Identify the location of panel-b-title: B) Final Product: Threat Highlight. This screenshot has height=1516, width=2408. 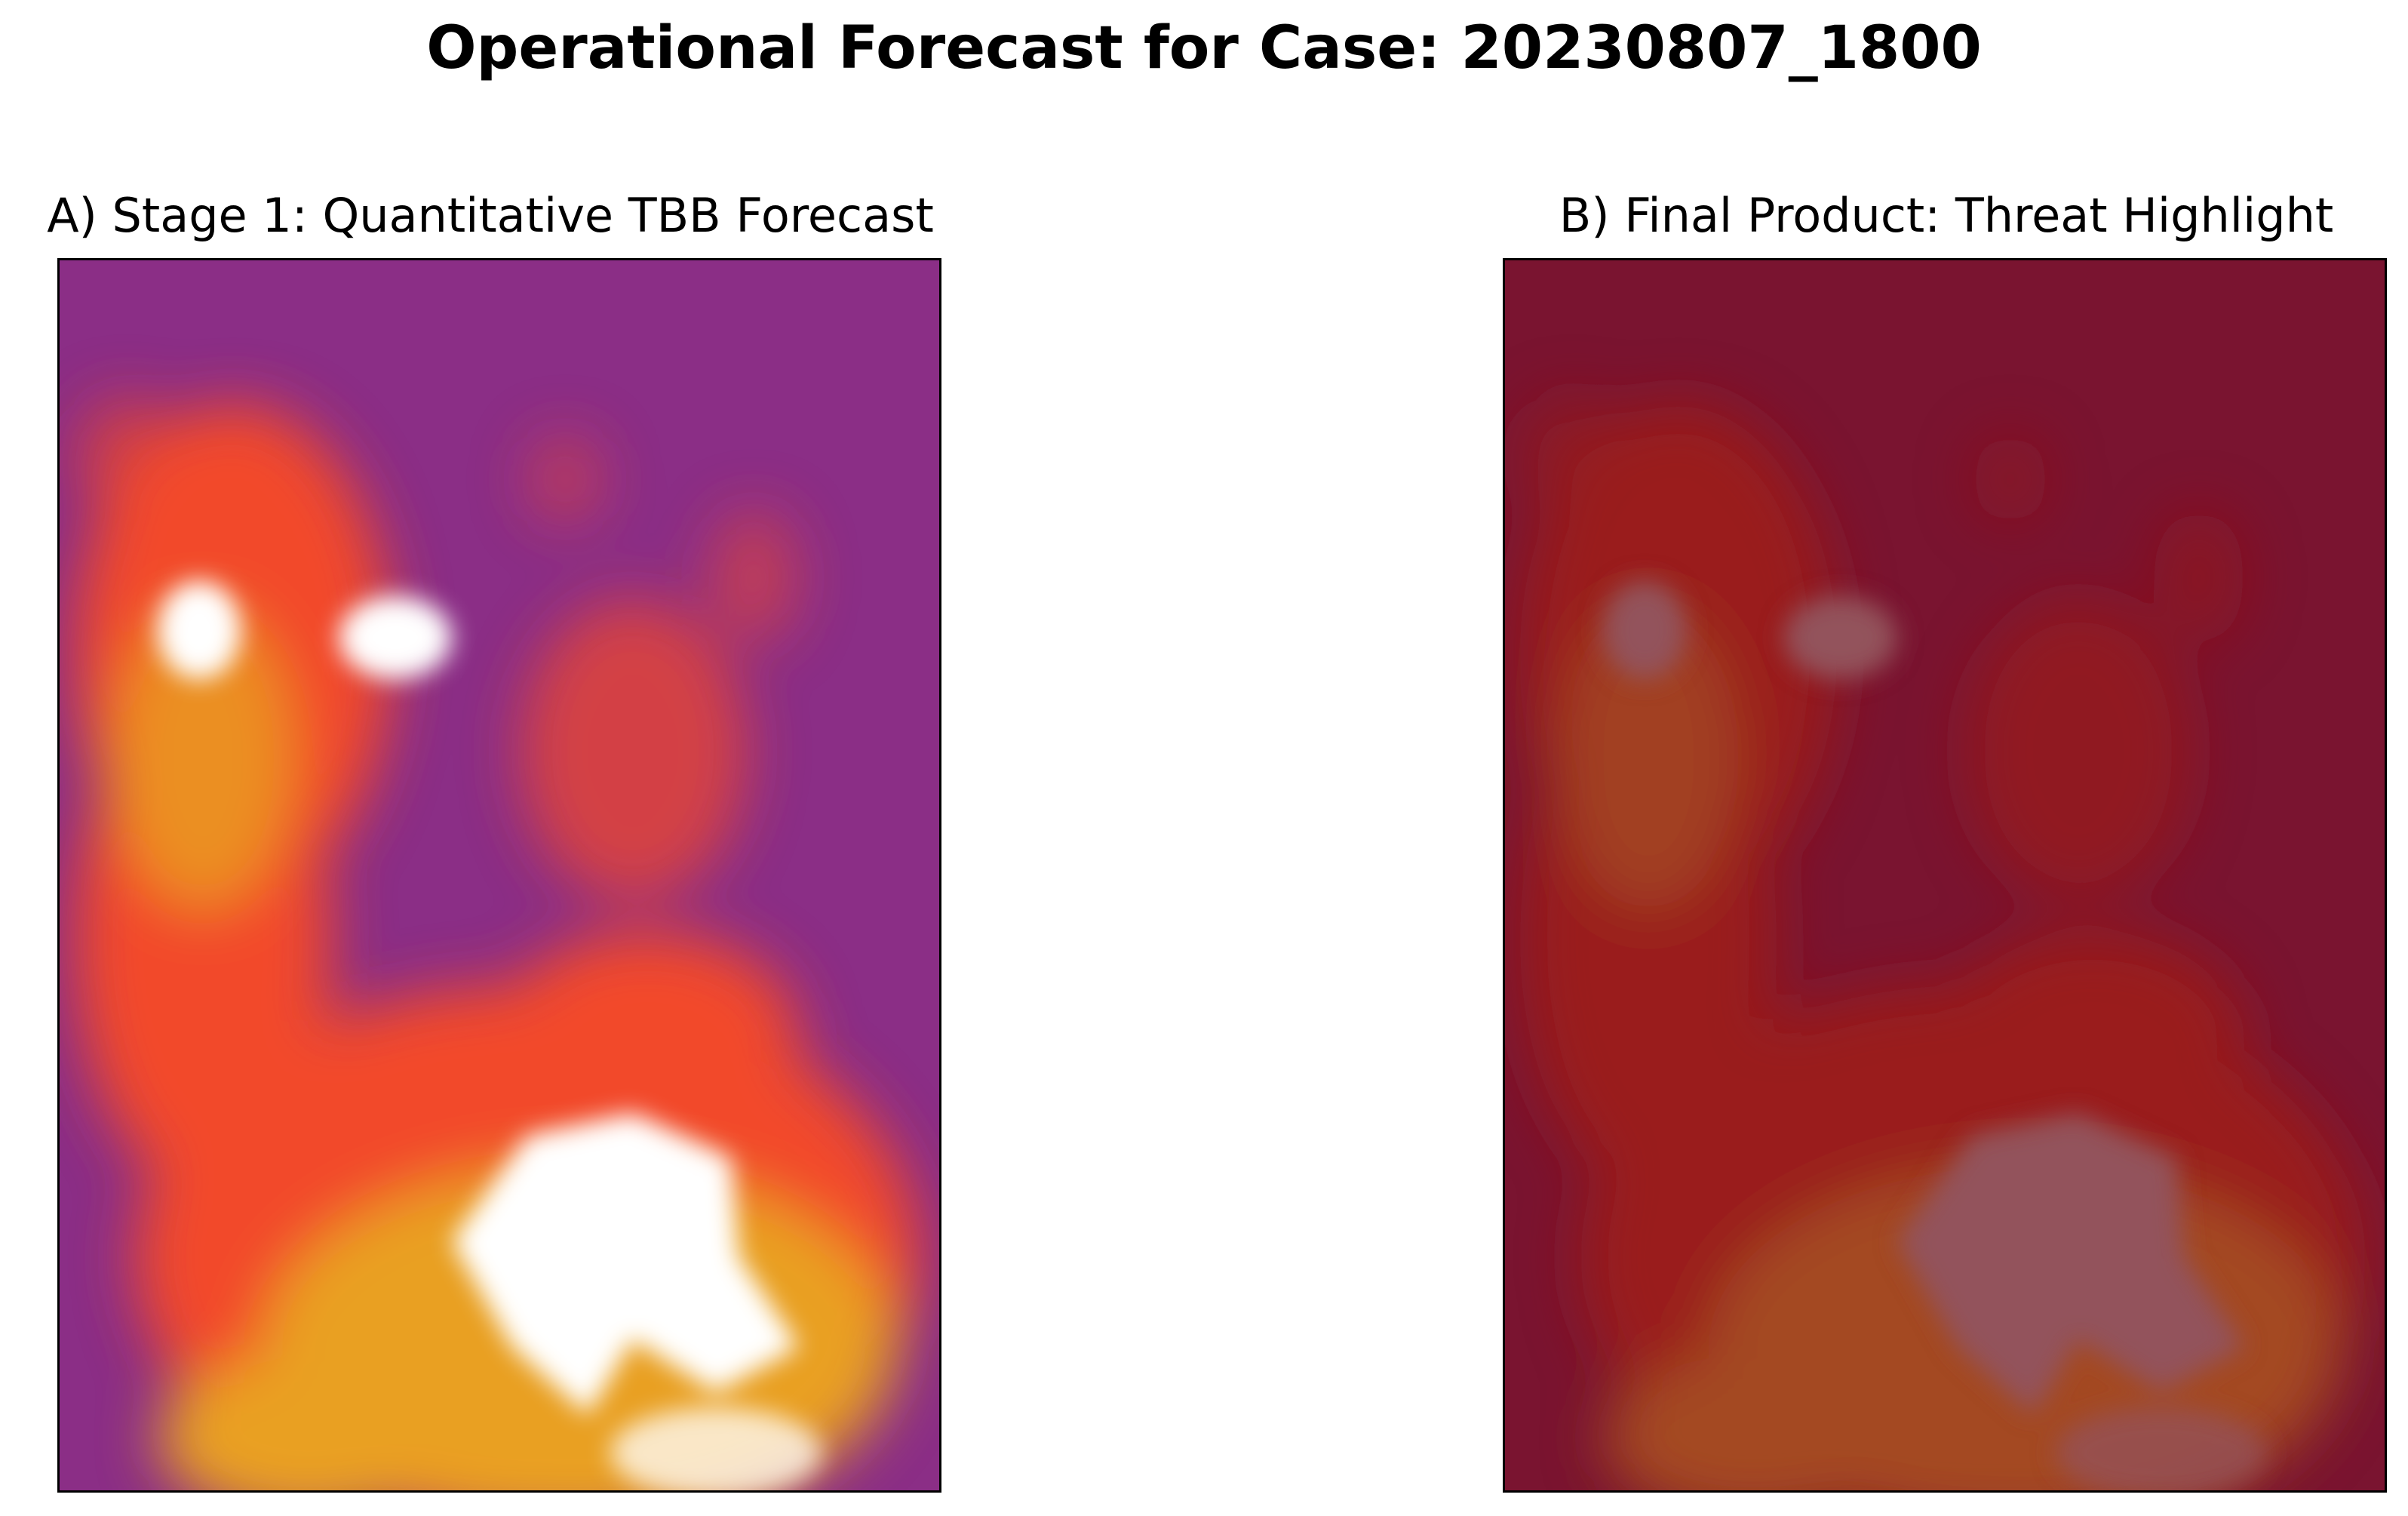
(1946, 215).